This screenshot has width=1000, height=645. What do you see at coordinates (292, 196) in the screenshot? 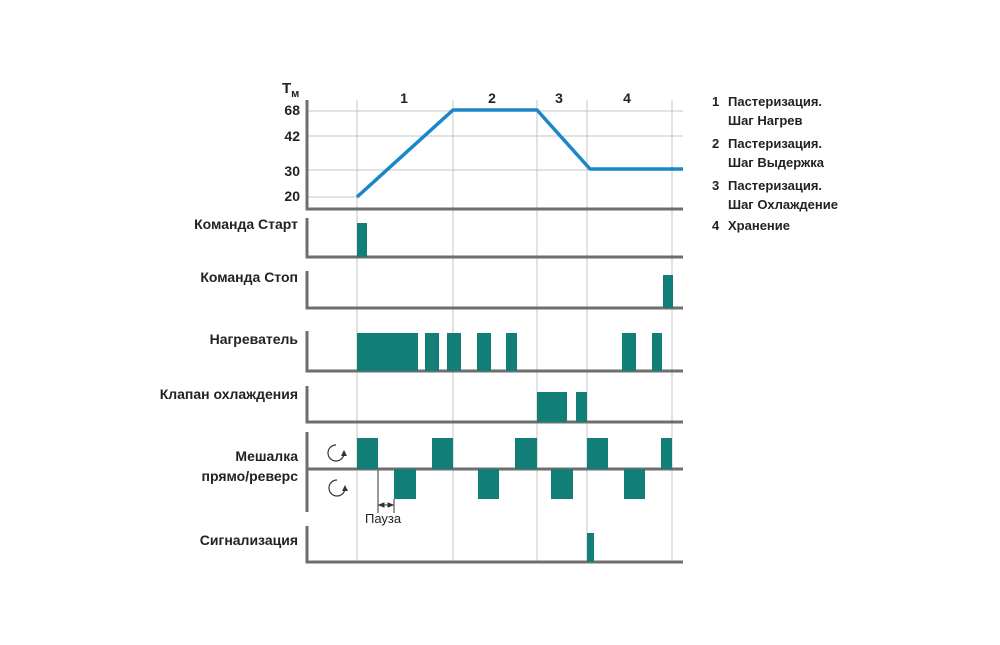
I see `y-tick-20: 20` at bounding box center [292, 196].